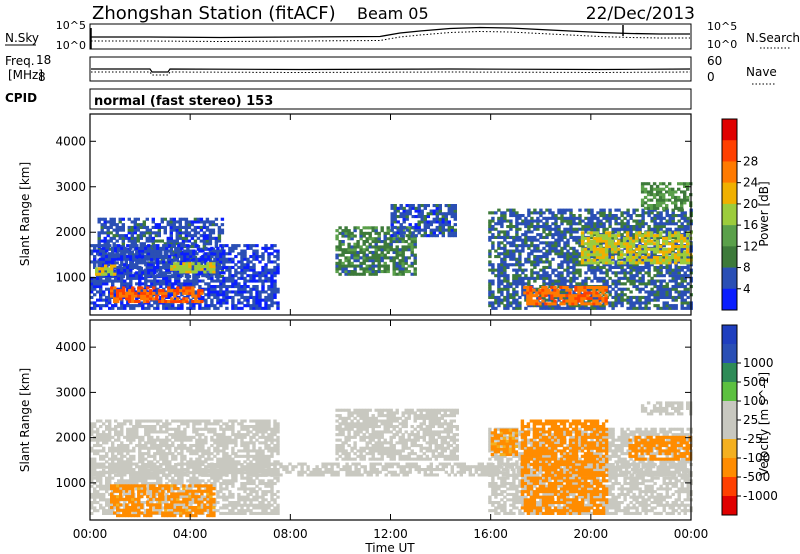 The height and width of the screenshot is (554, 800). I want to click on freq-label: Freq., so click(20, 61).